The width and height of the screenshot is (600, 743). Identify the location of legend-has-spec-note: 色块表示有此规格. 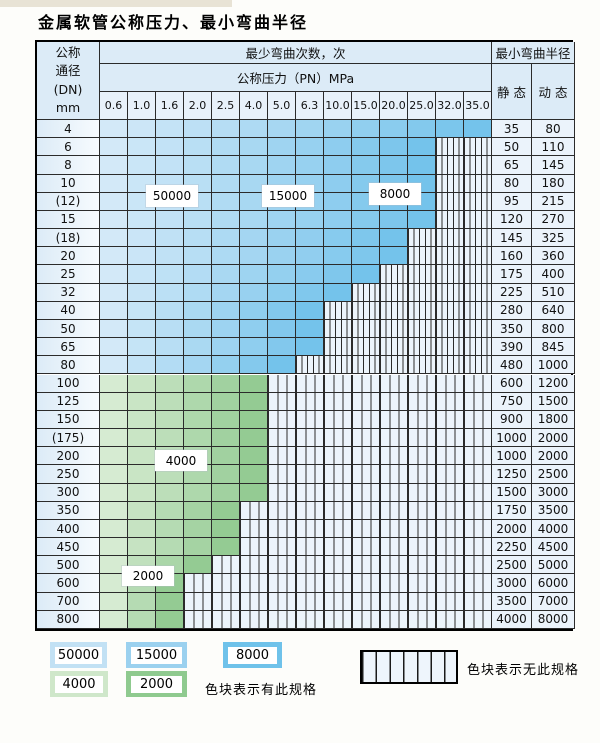
(261, 690).